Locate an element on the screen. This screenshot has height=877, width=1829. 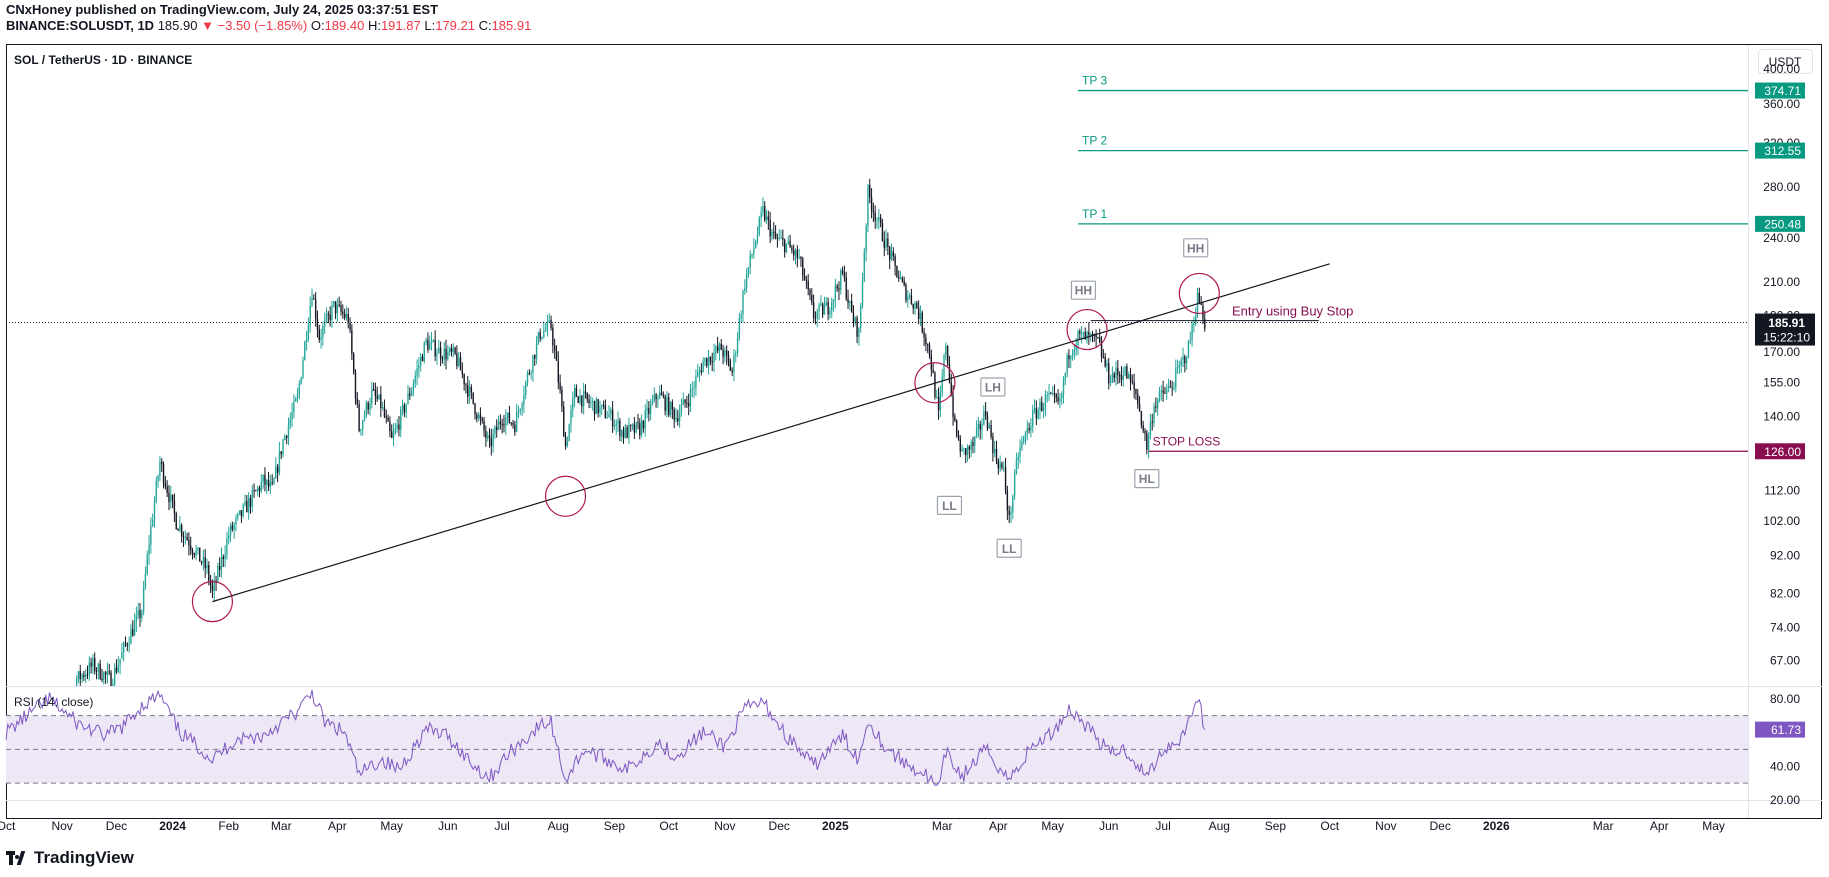
rsi-badge: 61.73 is located at coordinates (1786, 730).